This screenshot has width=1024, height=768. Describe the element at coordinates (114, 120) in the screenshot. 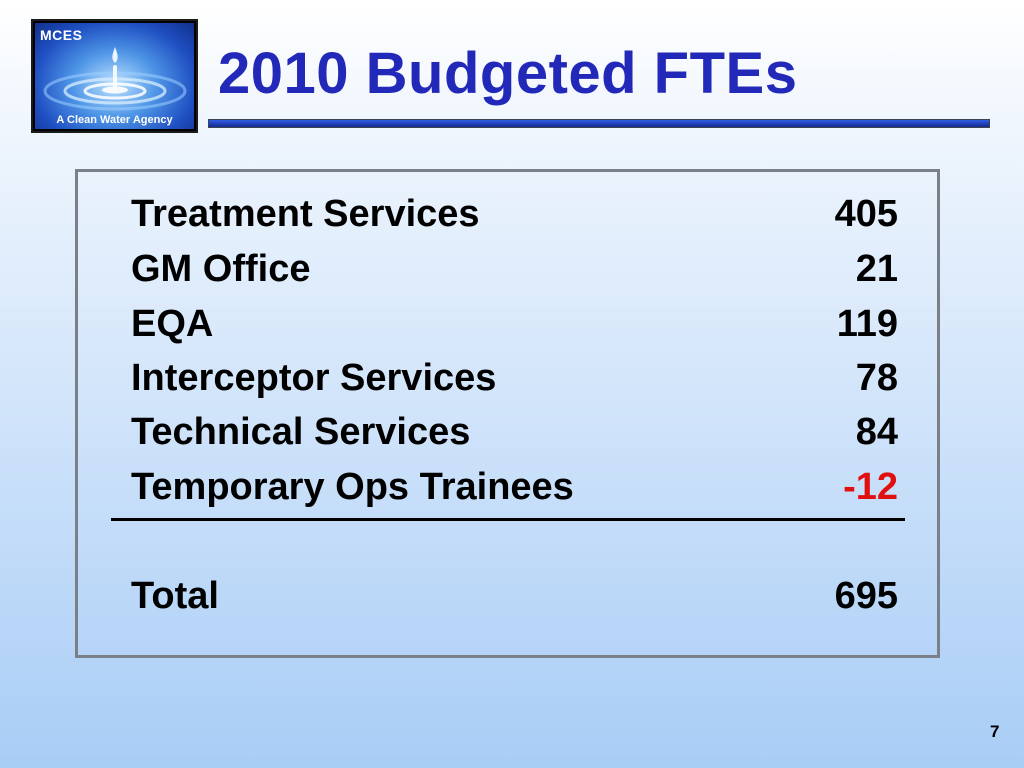

I see `logo-tagline: A Clean Water Agency` at that location.